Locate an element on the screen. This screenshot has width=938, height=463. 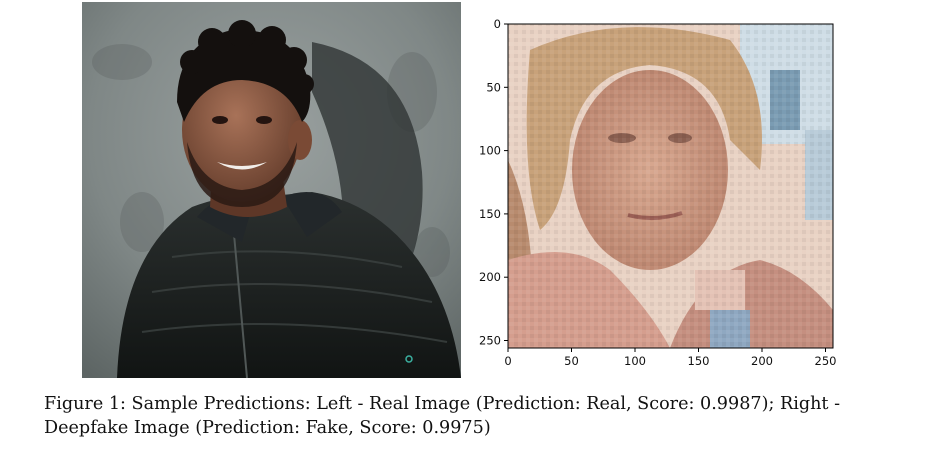
y-tick-label: 150 is located at coordinates (490, 214).